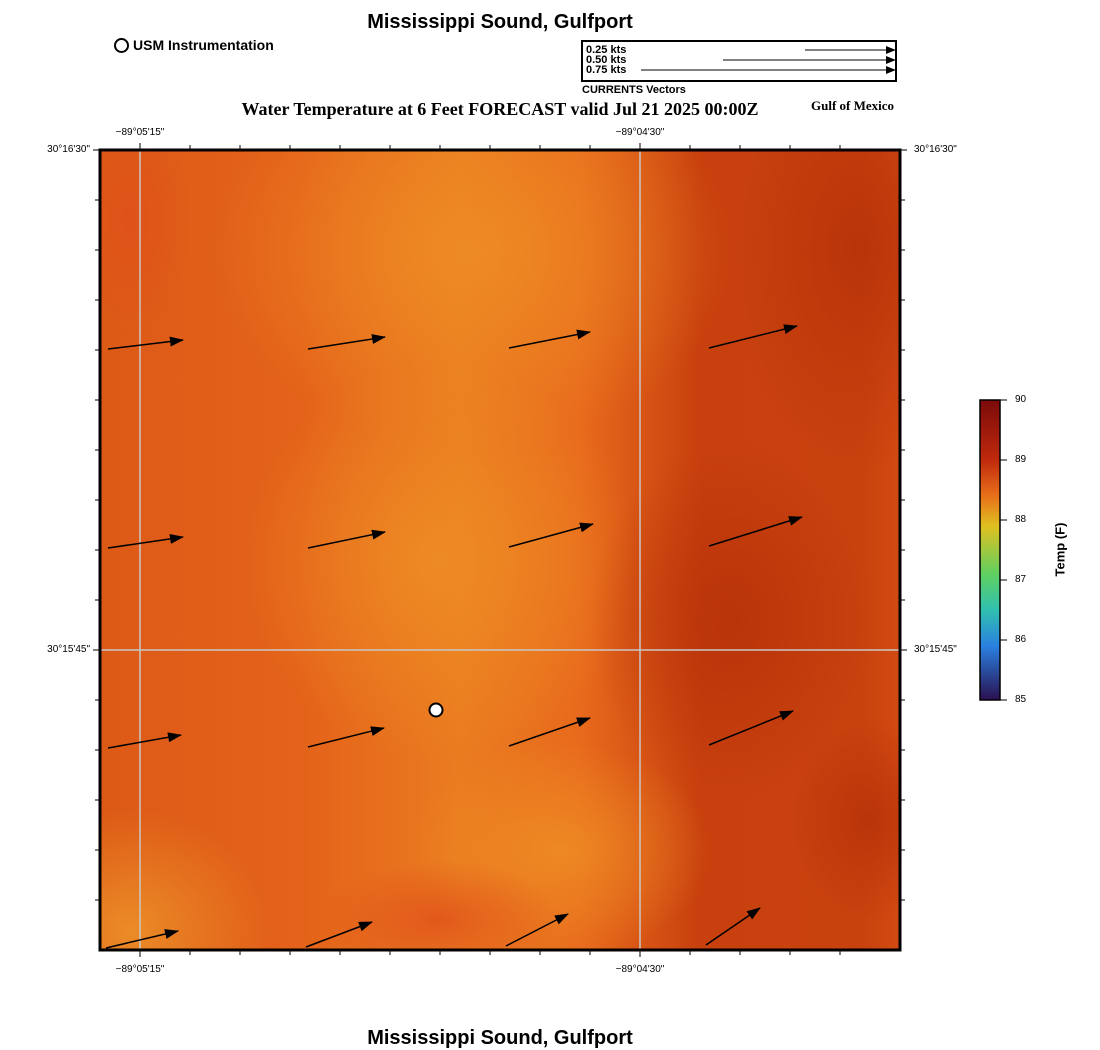 The height and width of the screenshot is (1050, 1100). What do you see at coordinates (634, 90) in the screenshot?
I see `vector-legend-caption: CURRENTS Vectors` at bounding box center [634, 90].